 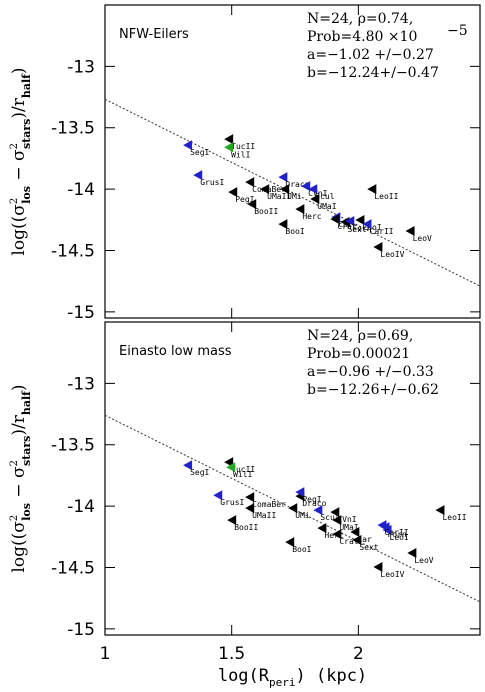 What do you see at coordinates (373, 390) in the screenshot?
I see `annotation: b=−12.26+/−0.62` at bounding box center [373, 390].